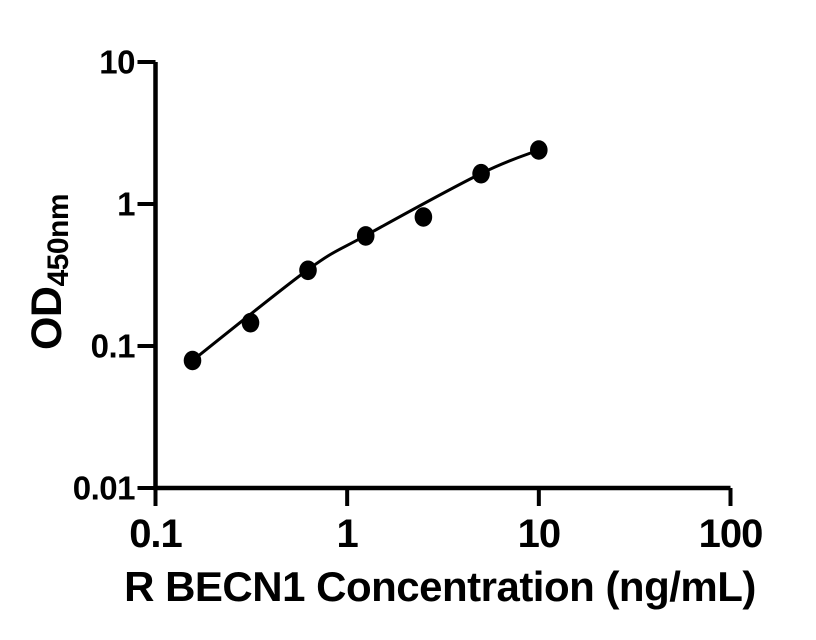 This screenshot has height=640, width=816. I want to click on x-tick-label: 10, so click(539, 534).